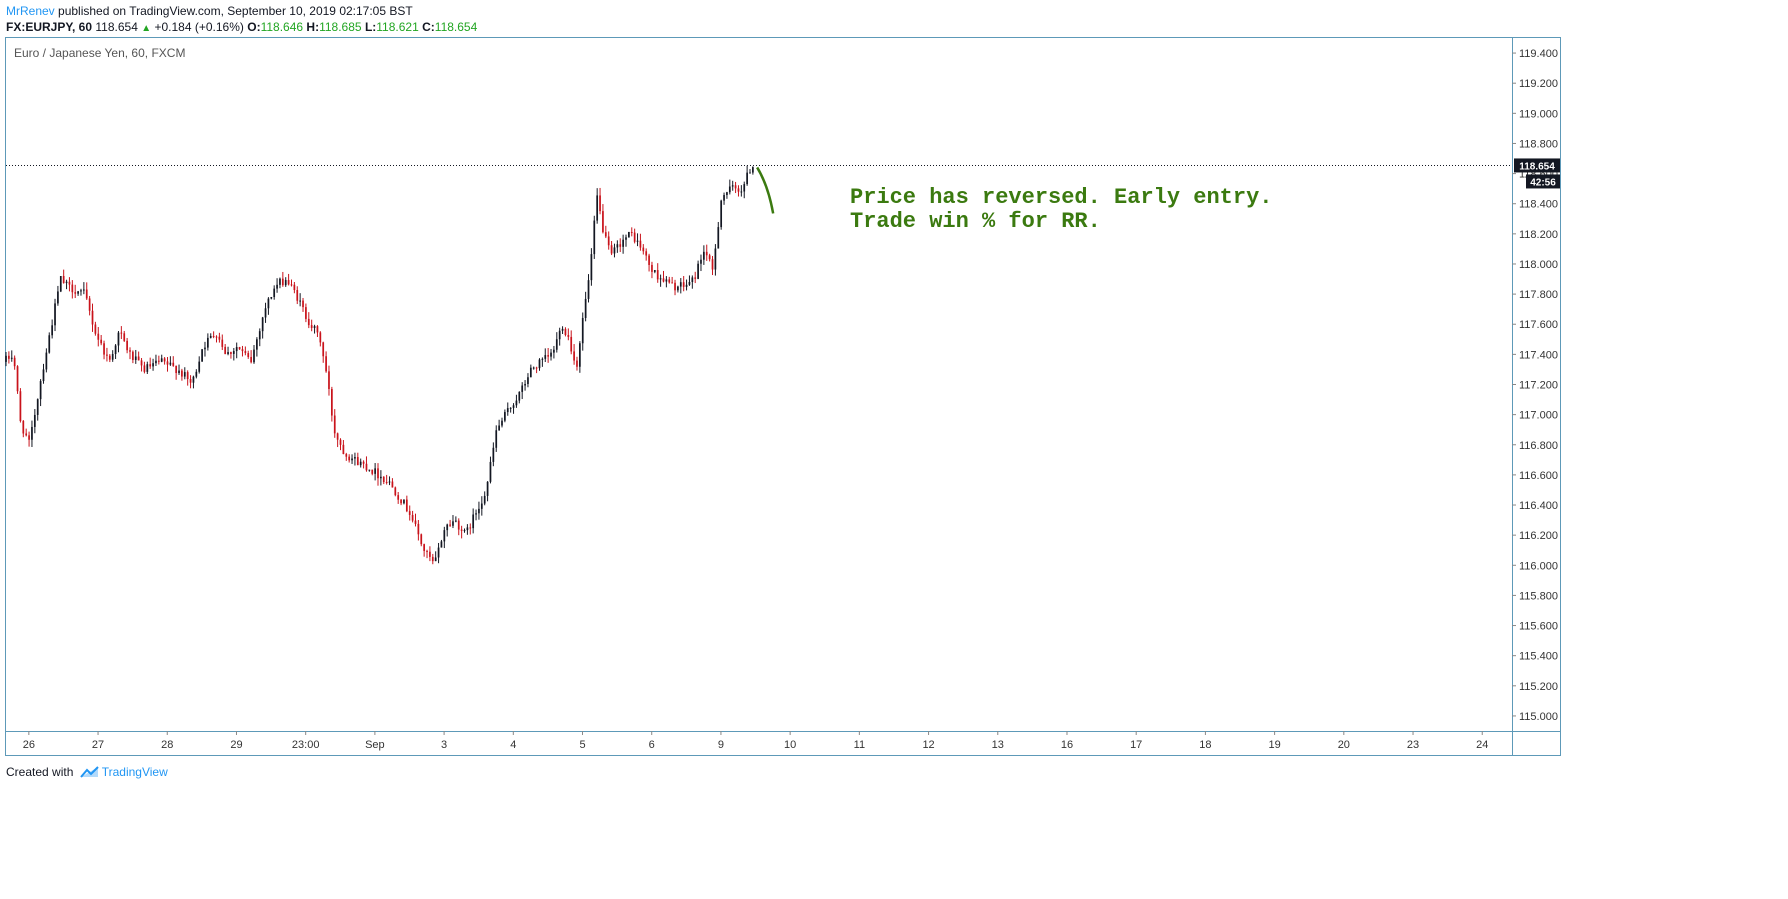  I want to click on price-tick-label: 116.000, so click(1538, 566).